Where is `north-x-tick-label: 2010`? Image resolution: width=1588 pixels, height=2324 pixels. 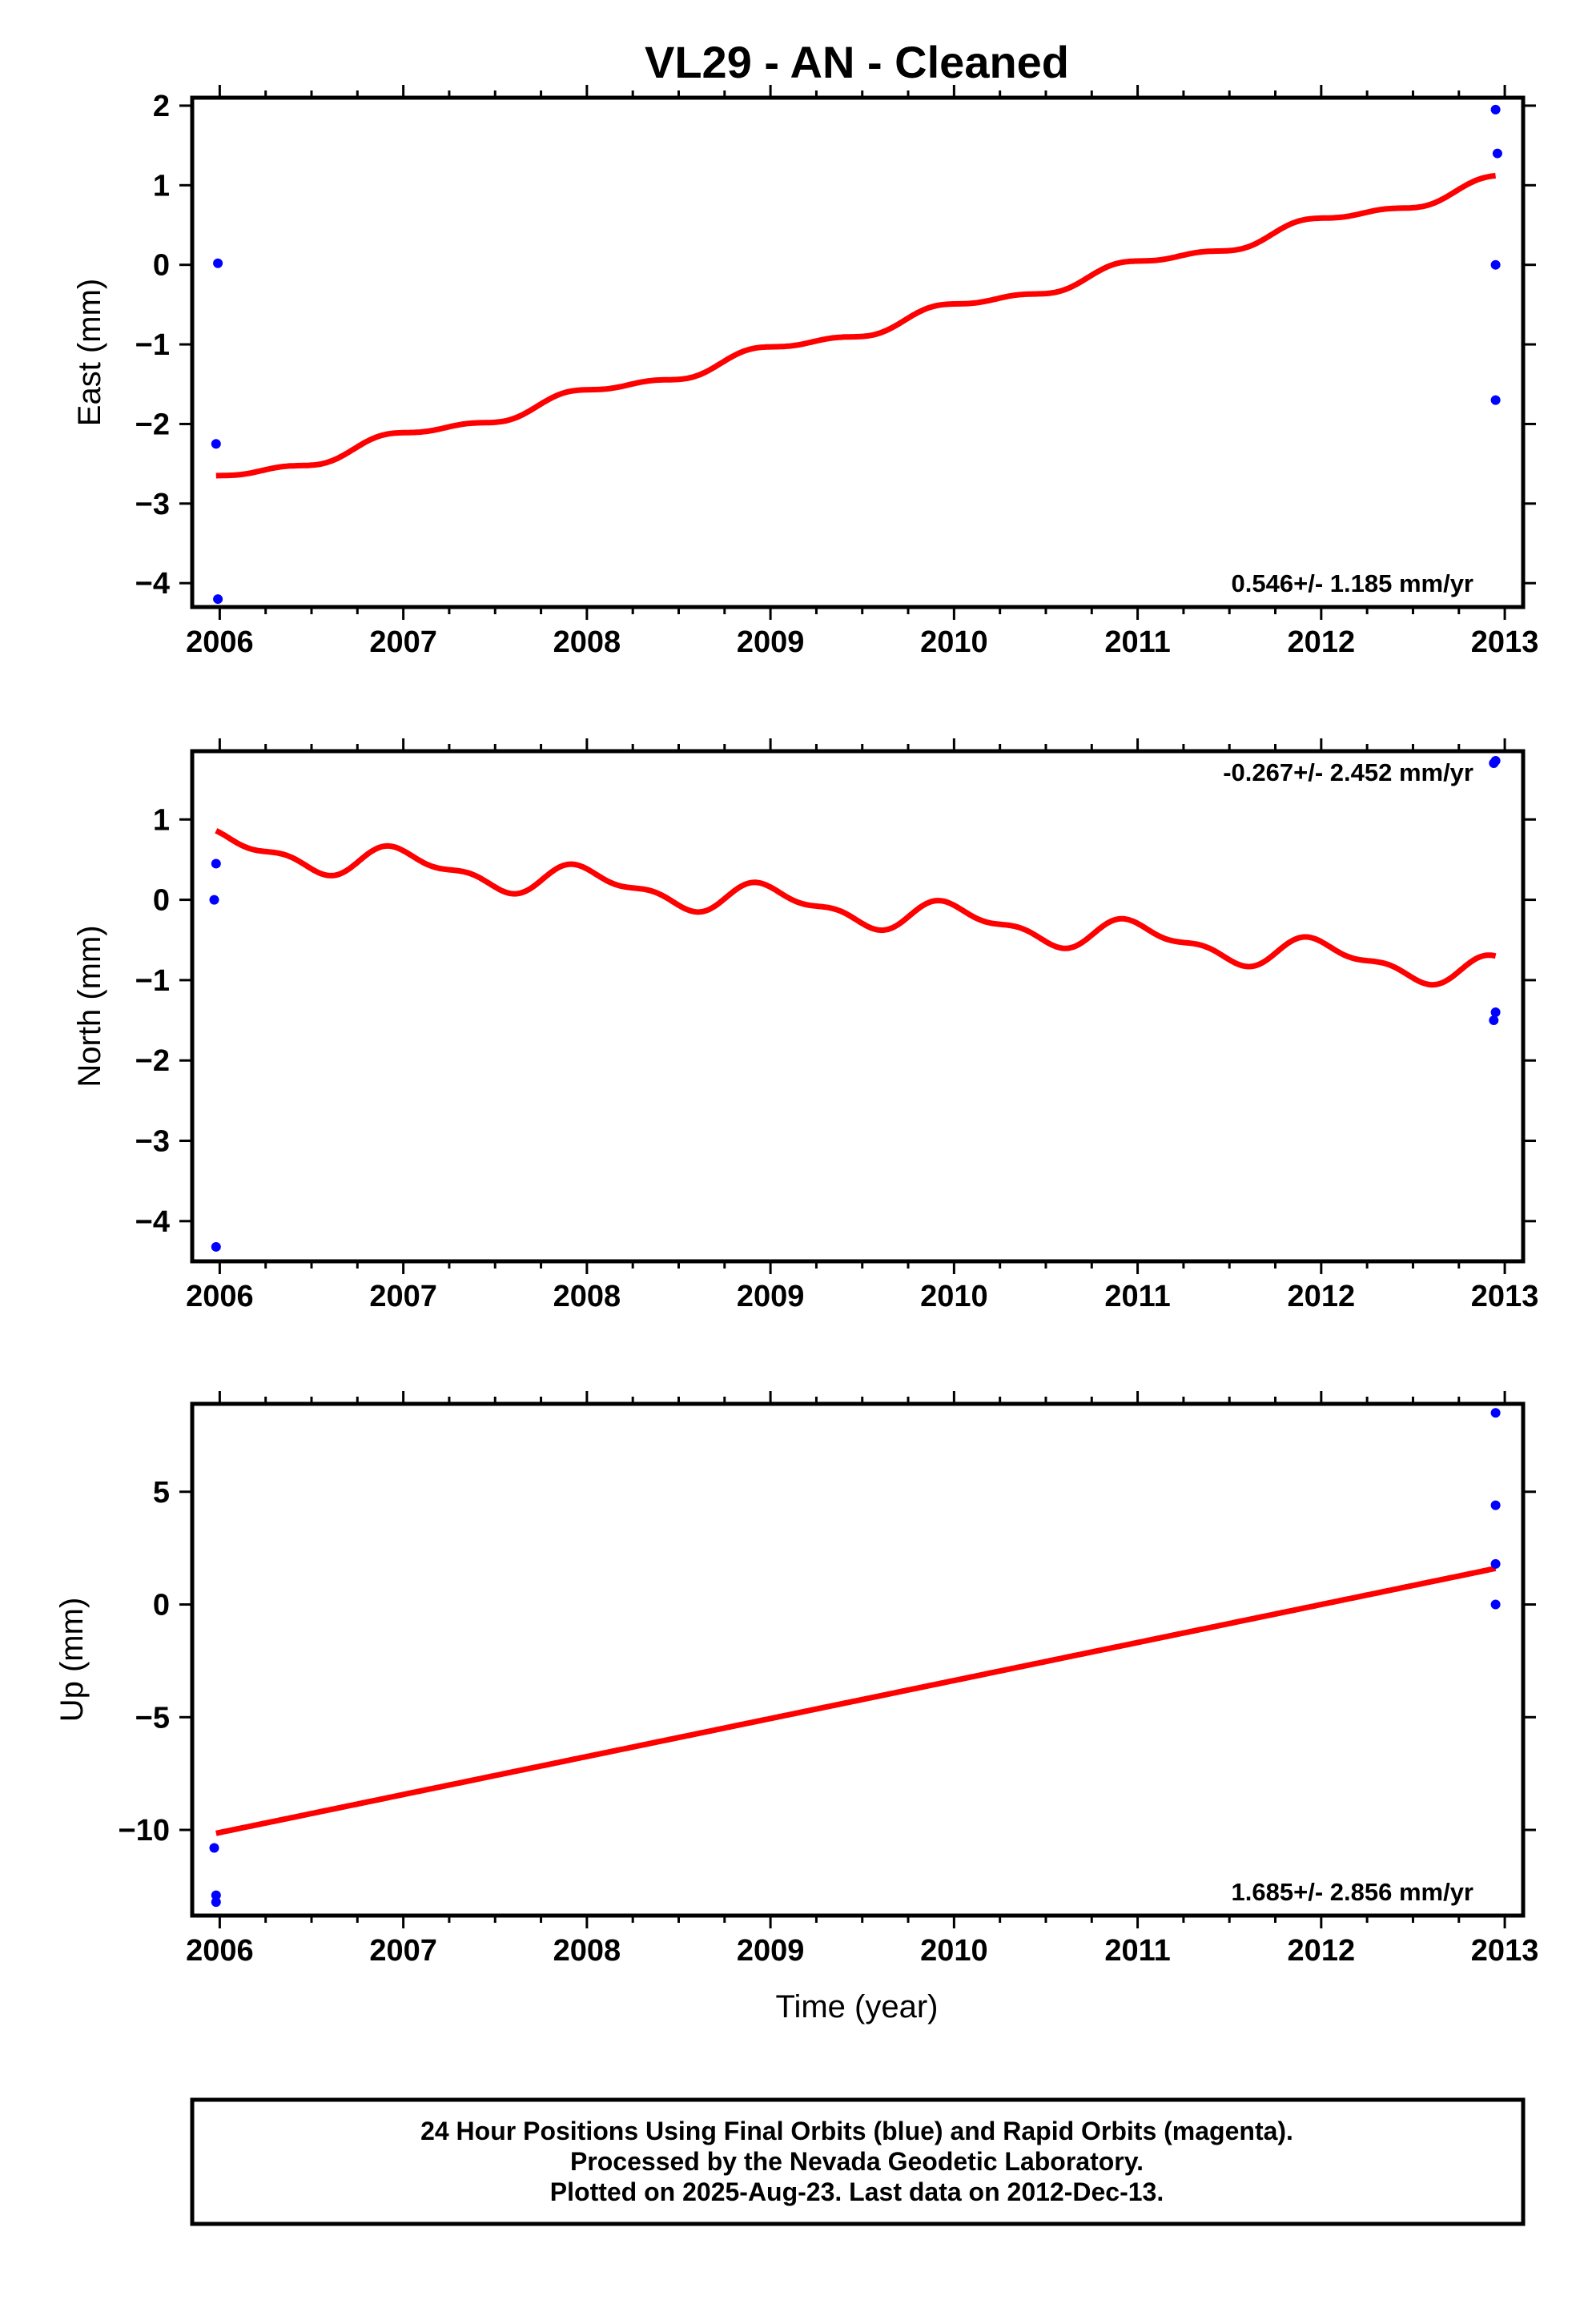
north-x-tick-label: 2010 is located at coordinates (954, 1296).